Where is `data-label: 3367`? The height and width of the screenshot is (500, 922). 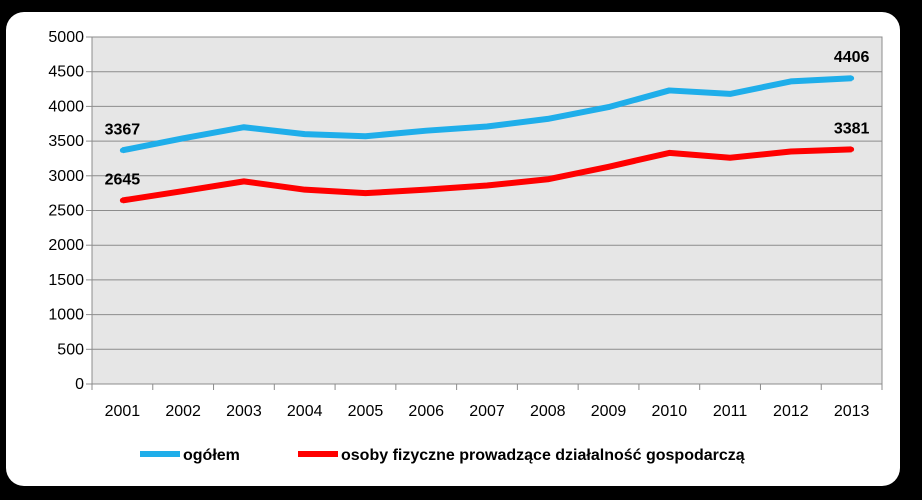 data-label: 3367 is located at coordinates (123, 129).